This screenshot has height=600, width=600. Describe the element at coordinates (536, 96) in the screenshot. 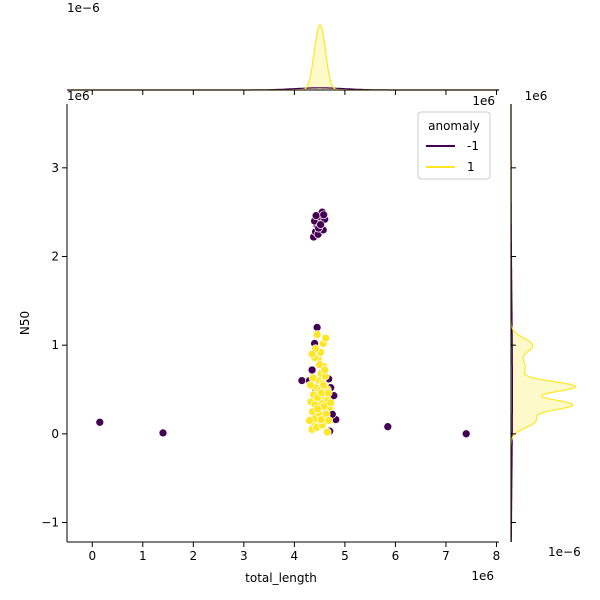

I see `right-marginal-top-offset-label: 1e6` at that location.